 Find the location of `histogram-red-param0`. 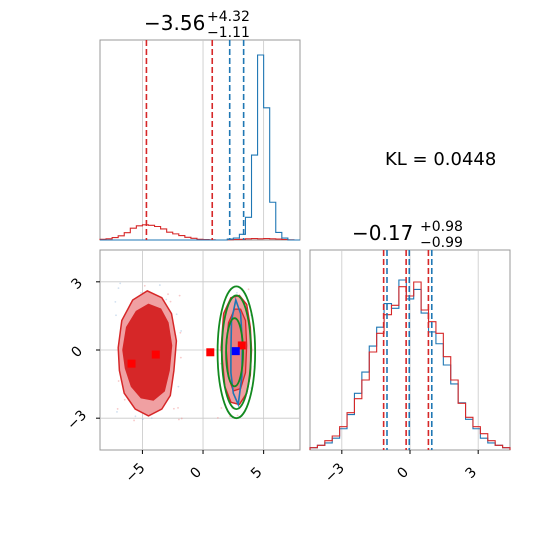

histogram-red-param0 is located at coordinates (199, 232).